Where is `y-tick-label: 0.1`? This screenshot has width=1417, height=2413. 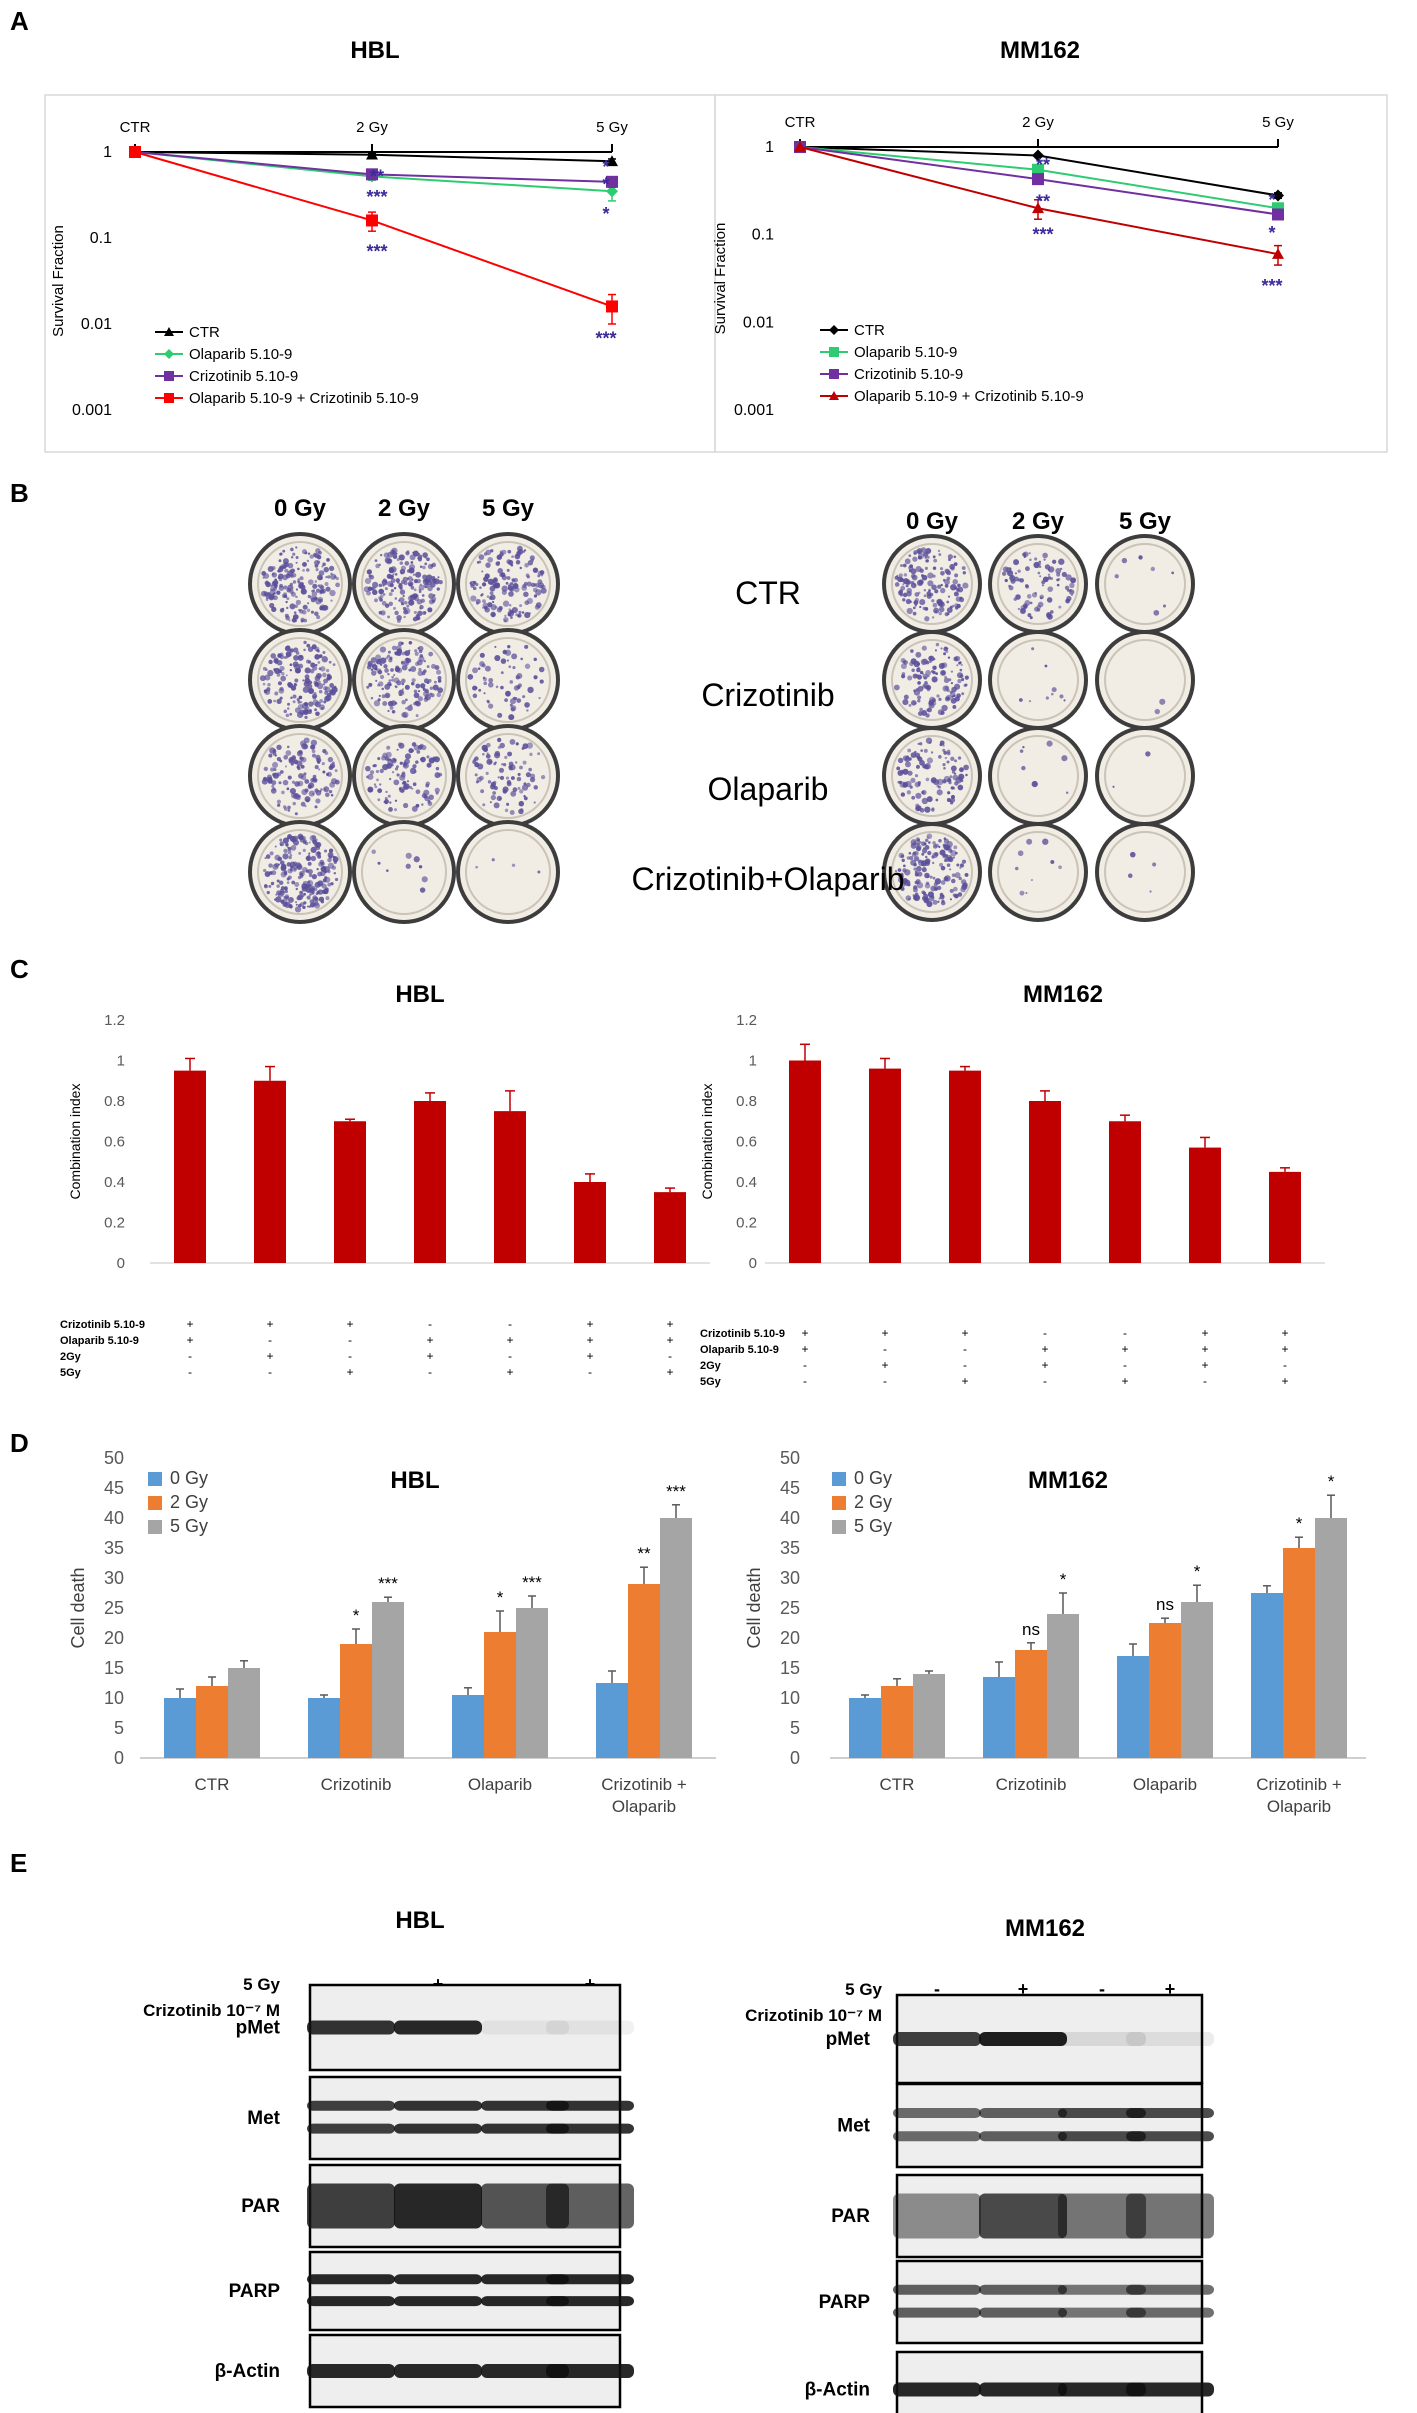
y-tick-label: 0.1 is located at coordinates (763, 235).